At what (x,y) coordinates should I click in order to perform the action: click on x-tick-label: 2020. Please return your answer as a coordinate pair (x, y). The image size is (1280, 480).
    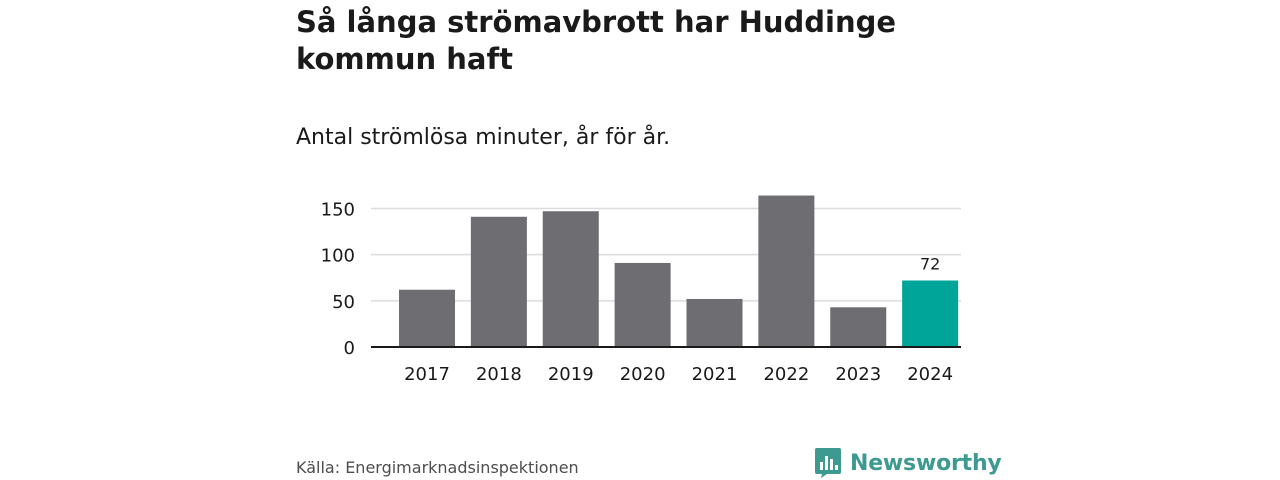
    Looking at the image, I should click on (643, 374).